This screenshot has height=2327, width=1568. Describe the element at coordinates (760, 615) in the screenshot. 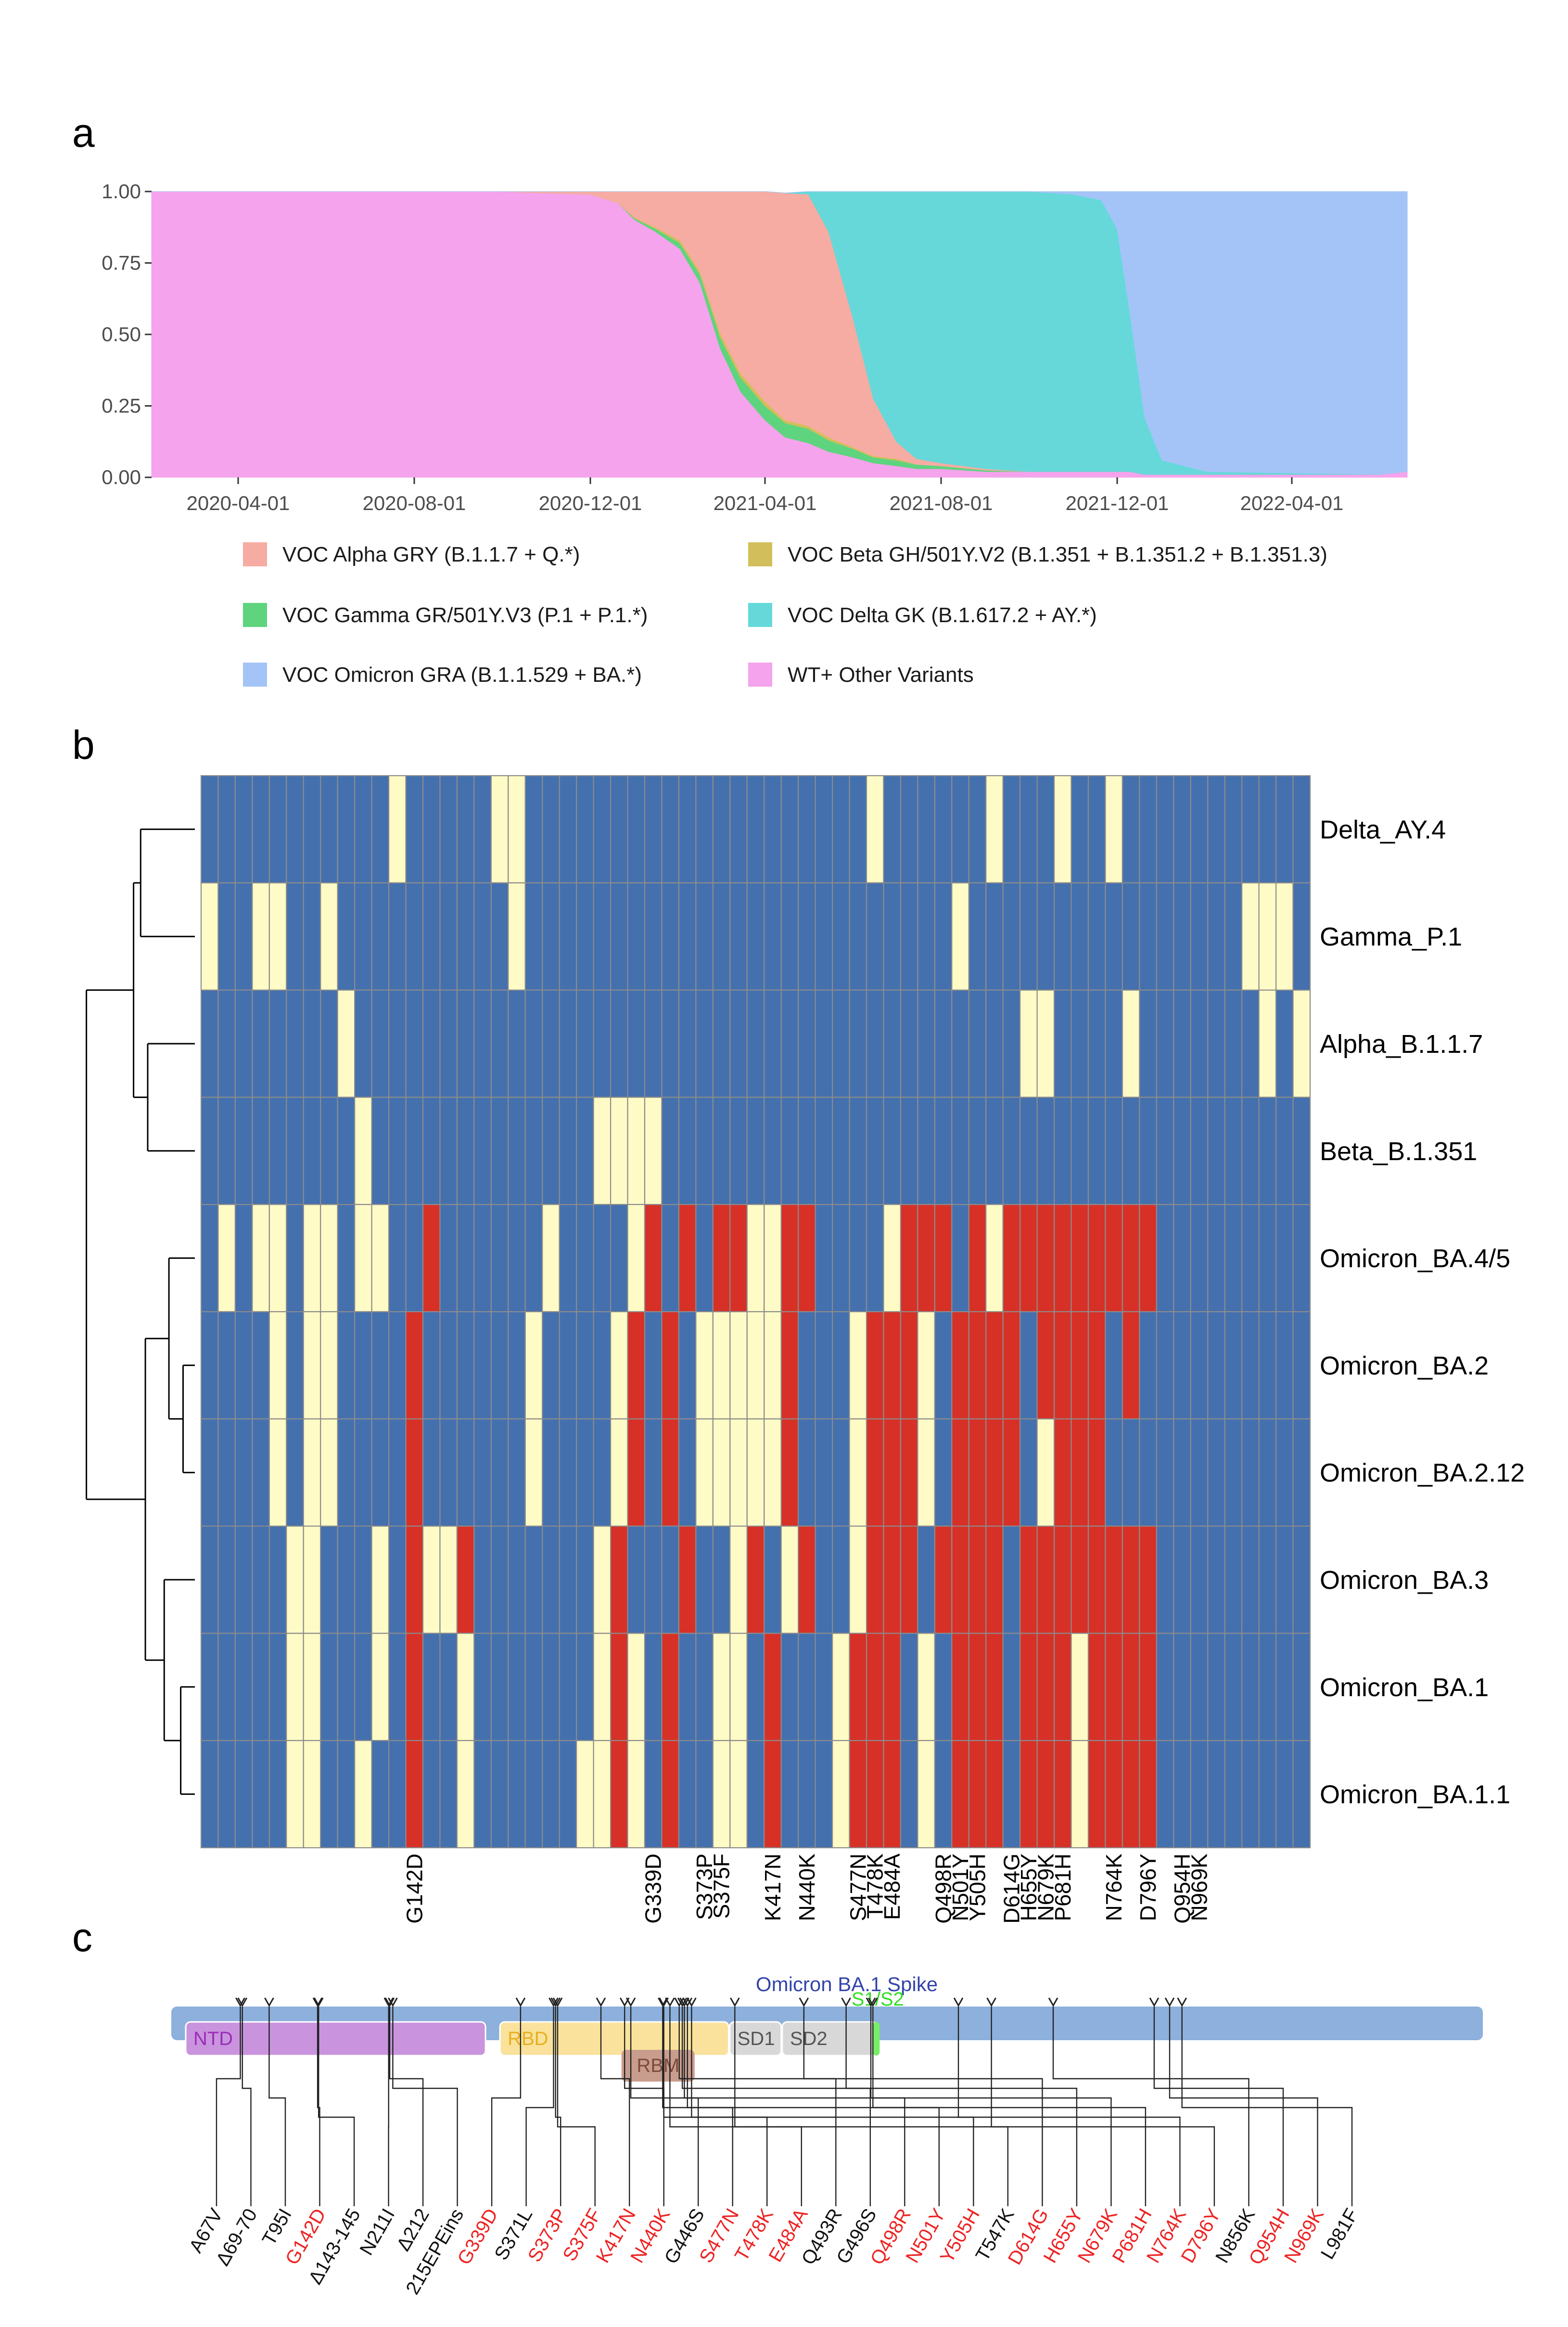

I see `legend-swatch-voc-delta-gk-b-1-617-2-ay` at that location.